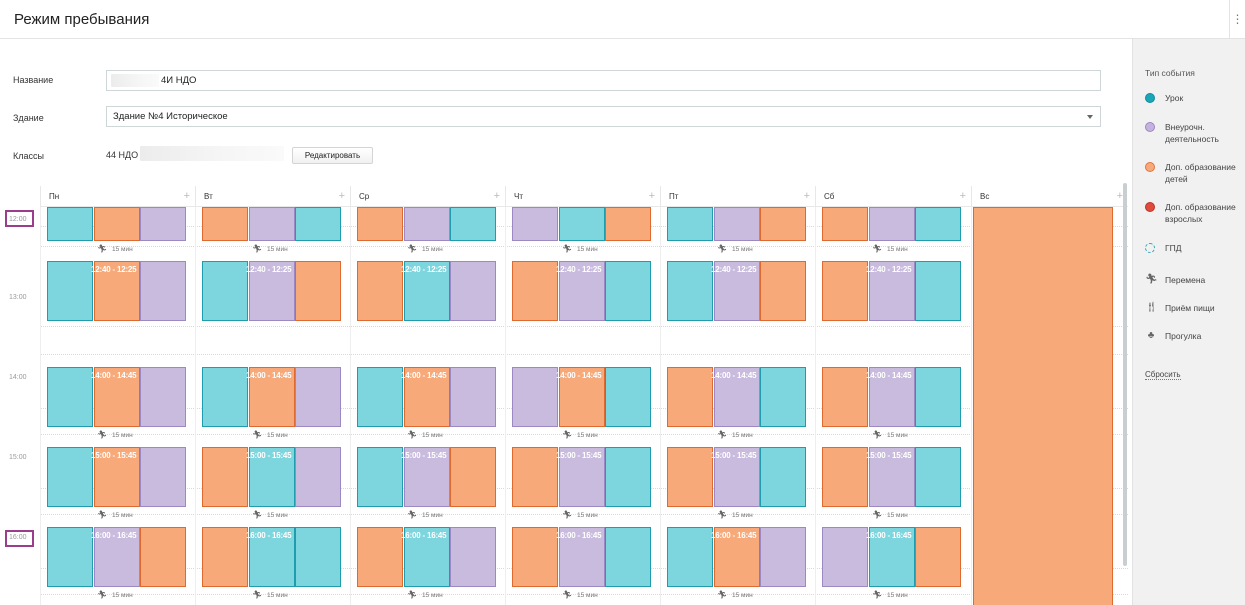  What do you see at coordinates (332, 155) in the screenshot?
I see `edit-classes-button: Редактировать` at bounding box center [332, 155].